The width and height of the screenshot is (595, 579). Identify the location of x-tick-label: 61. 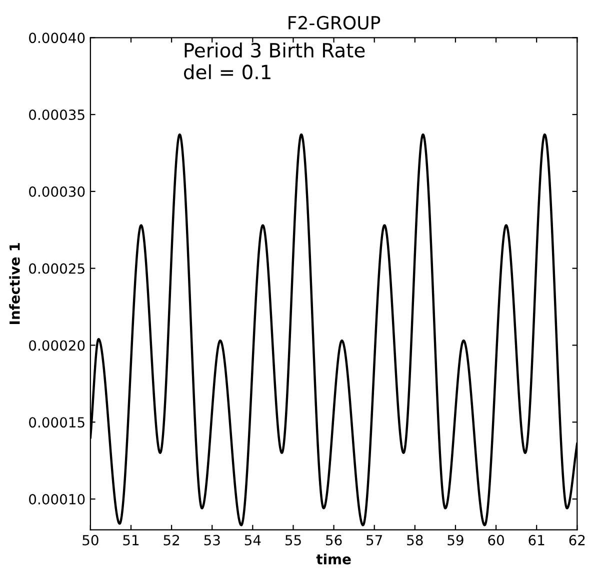
(536, 540).